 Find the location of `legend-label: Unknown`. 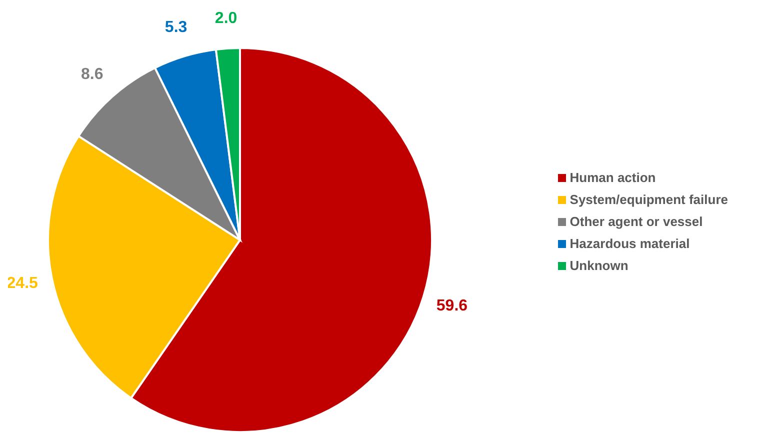

legend-label: Unknown is located at coordinates (599, 266).